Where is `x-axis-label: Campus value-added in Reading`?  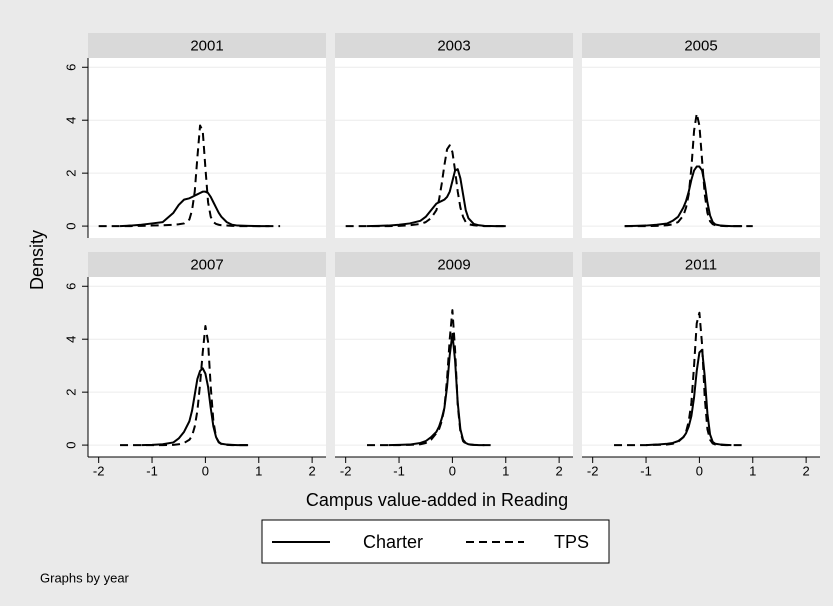 x-axis-label: Campus value-added in Reading is located at coordinates (437, 500).